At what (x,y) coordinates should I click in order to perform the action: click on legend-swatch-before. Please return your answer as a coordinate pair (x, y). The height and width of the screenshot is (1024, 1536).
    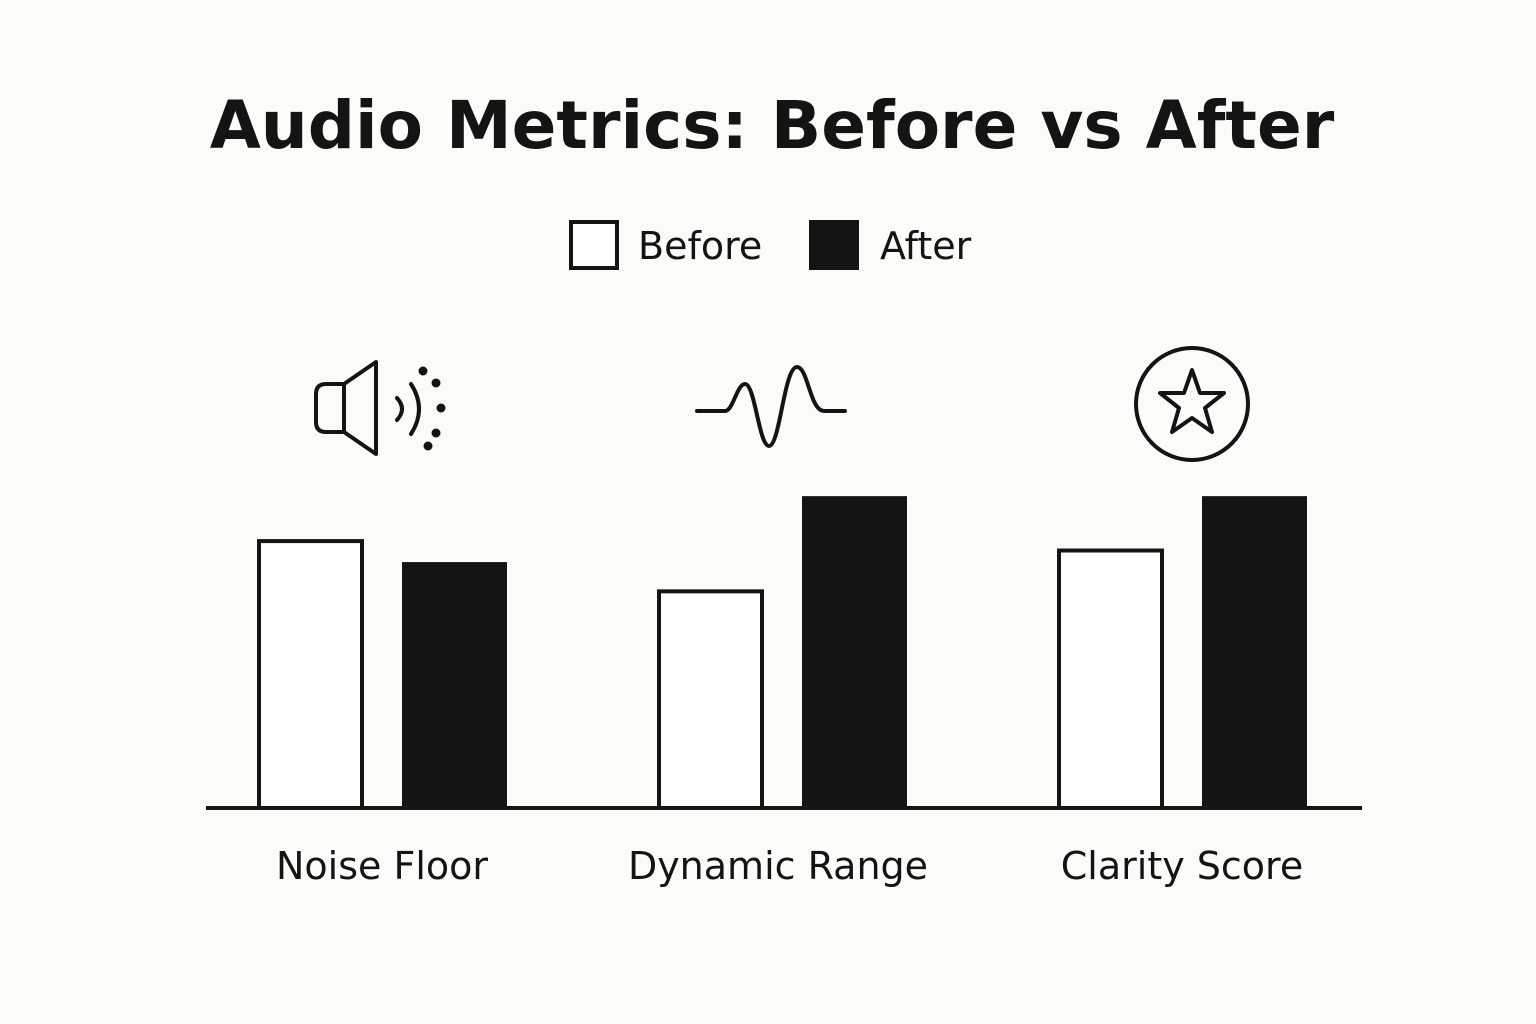
    Looking at the image, I should click on (594, 245).